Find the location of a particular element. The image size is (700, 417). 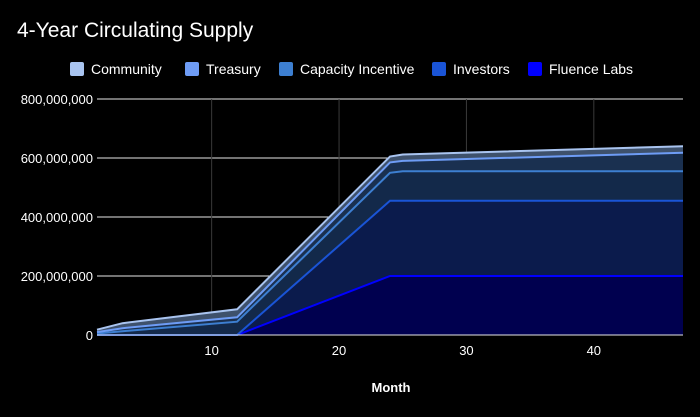

legend-swatch-capacity-incentive is located at coordinates (286, 69).